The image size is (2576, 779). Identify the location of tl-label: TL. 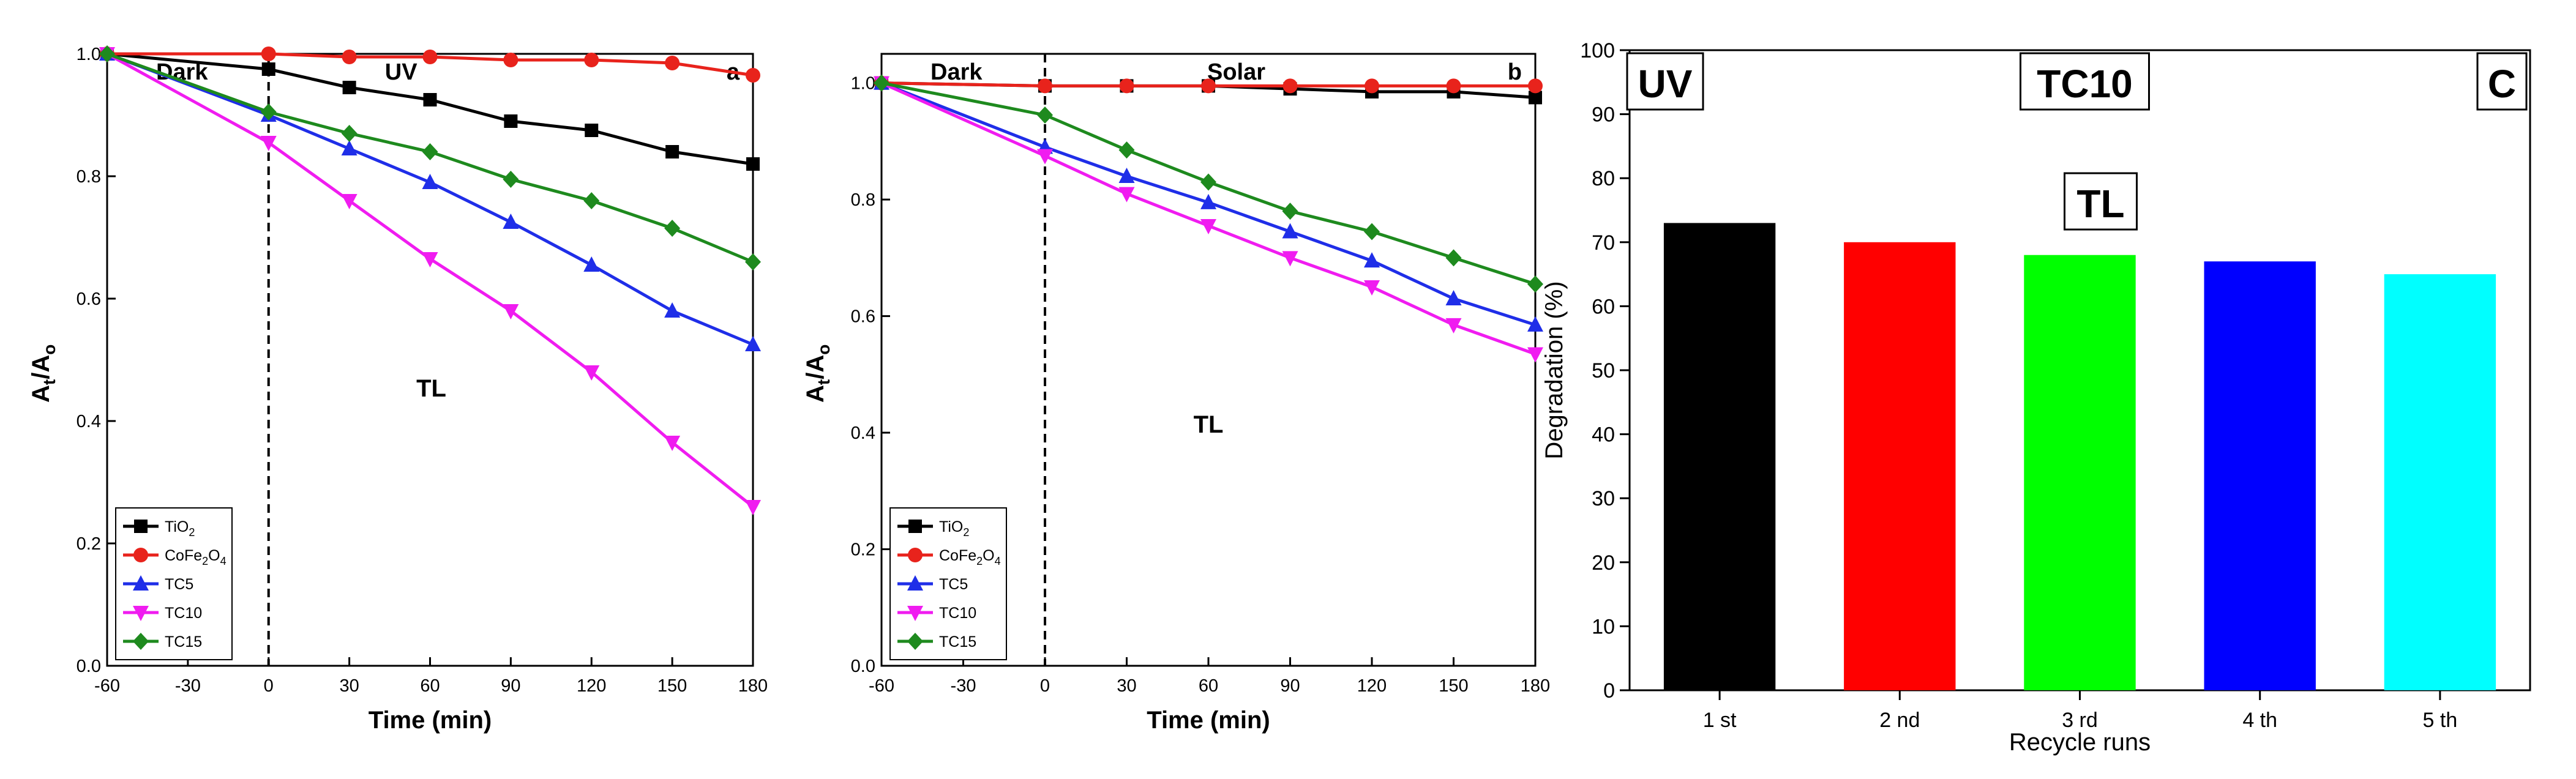
(2101, 201).